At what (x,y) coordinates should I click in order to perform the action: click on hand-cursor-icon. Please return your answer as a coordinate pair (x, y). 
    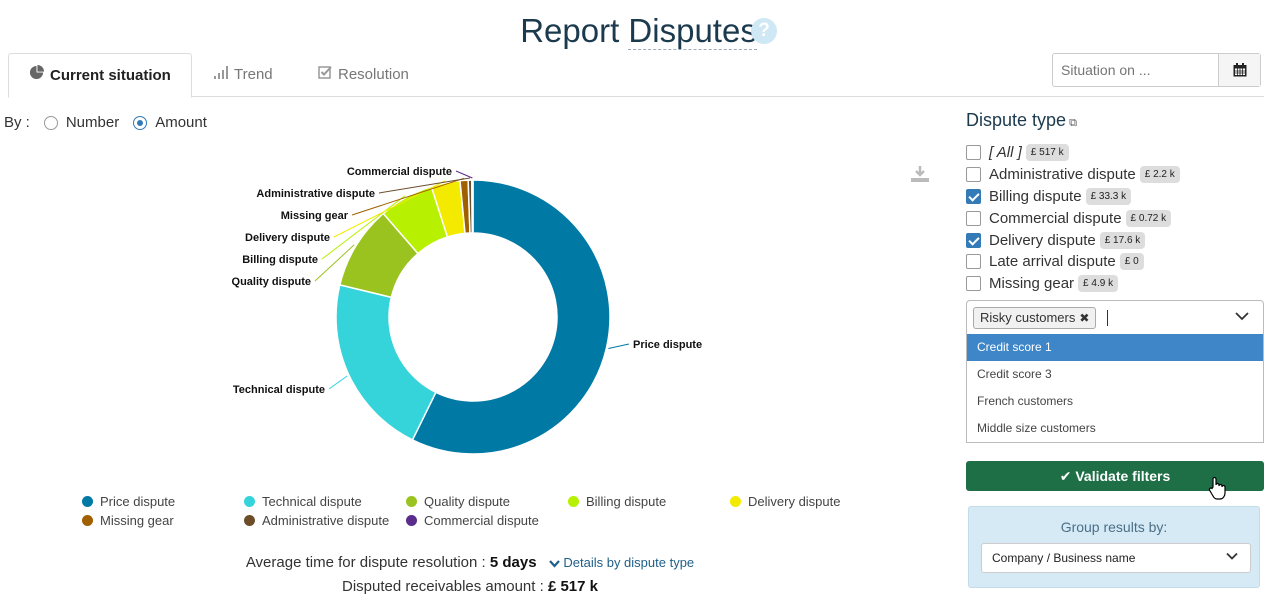
    Looking at the image, I should click on (1217, 488).